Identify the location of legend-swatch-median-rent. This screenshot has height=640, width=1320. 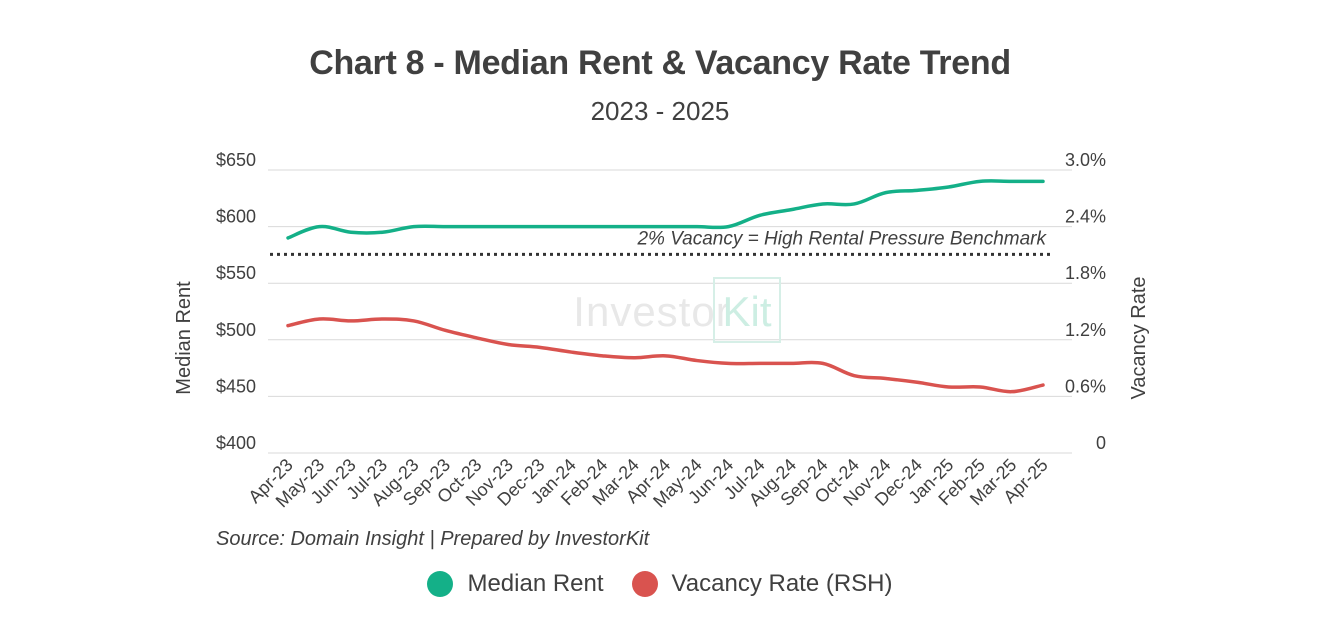
(440, 584).